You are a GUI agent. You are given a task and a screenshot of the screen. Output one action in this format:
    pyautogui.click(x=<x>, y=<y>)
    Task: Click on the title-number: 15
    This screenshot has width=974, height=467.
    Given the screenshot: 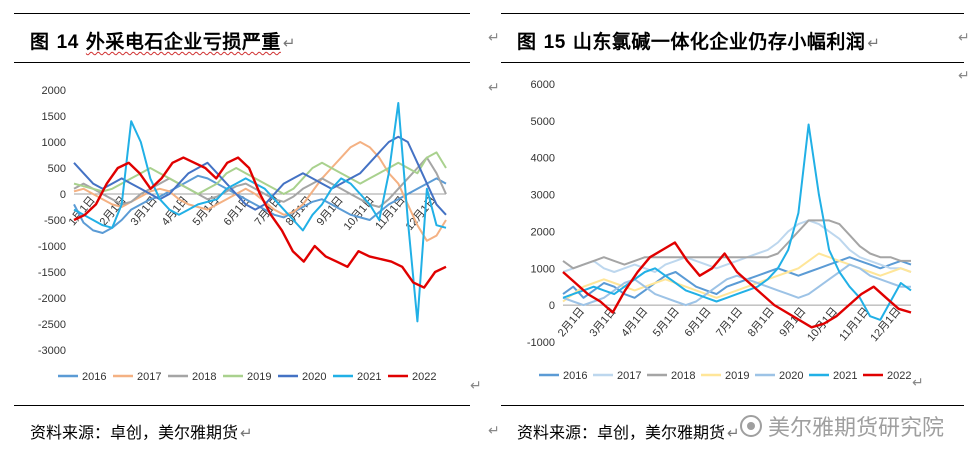 What is the action you would take?
    pyautogui.click(x=554, y=42)
    